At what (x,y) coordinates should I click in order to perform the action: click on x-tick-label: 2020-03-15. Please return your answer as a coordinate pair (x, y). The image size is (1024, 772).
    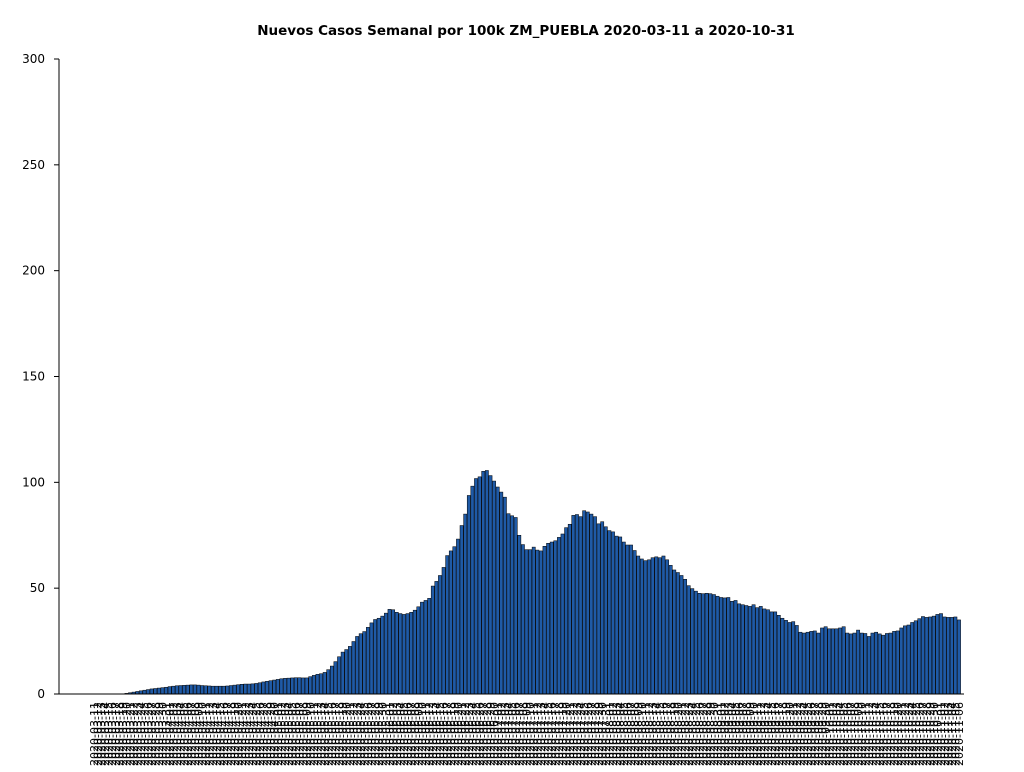
    Looking at the image, I should click on (108, 734).